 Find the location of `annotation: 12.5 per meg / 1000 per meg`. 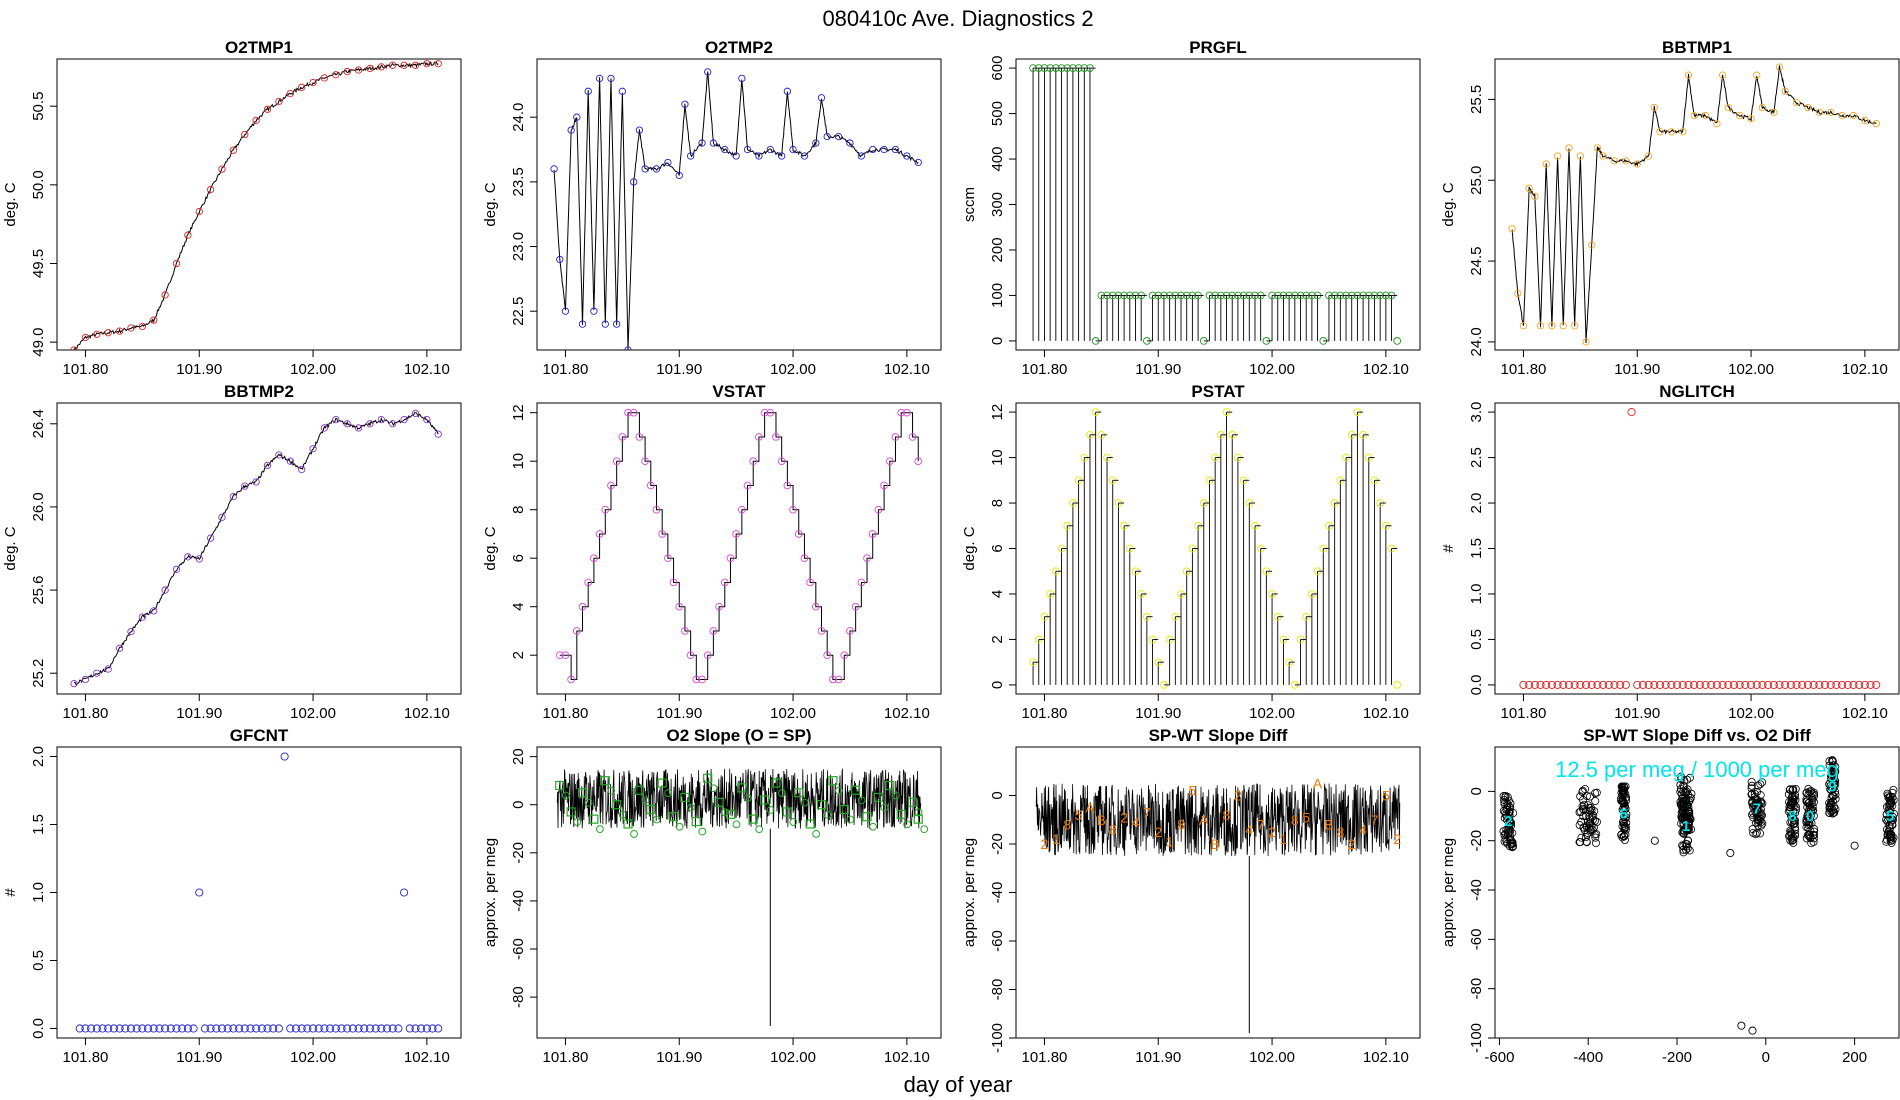

annotation: 12.5 per meg / 1000 per meg is located at coordinates (1697, 769).